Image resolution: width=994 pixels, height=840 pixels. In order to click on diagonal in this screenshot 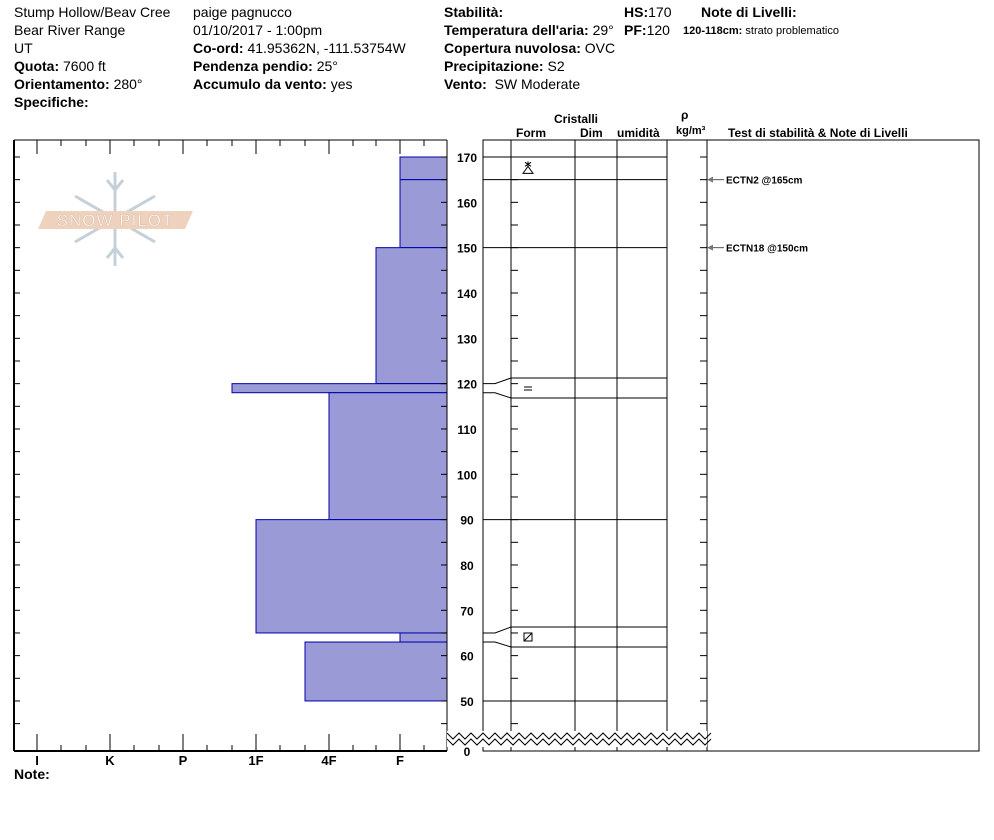, I will do `click(528, 637)`.